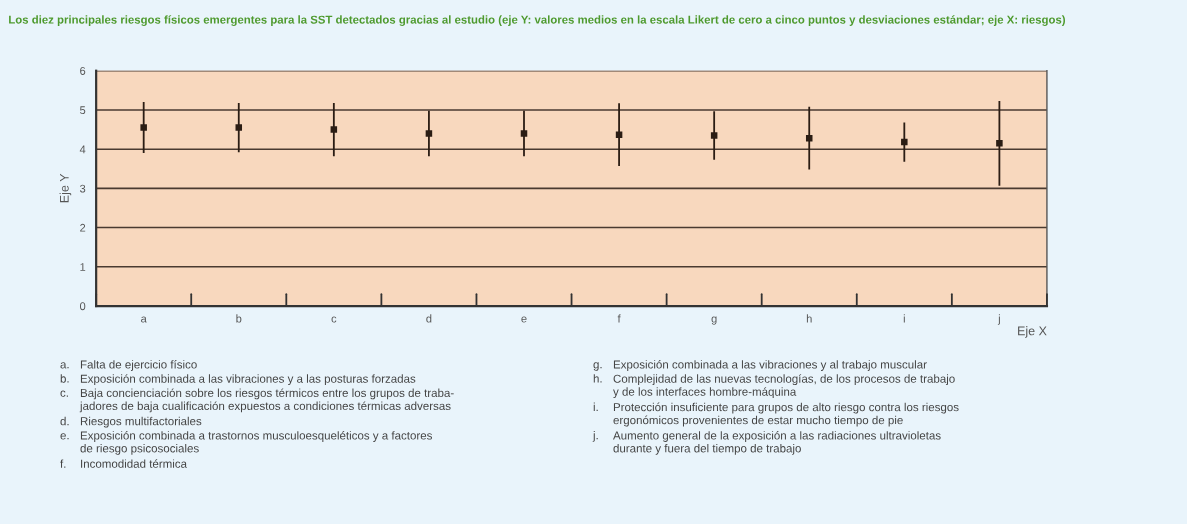 The height and width of the screenshot is (524, 1187). Describe the element at coordinates (83, 267) in the screenshot. I see `y-tick-label: 1` at that location.